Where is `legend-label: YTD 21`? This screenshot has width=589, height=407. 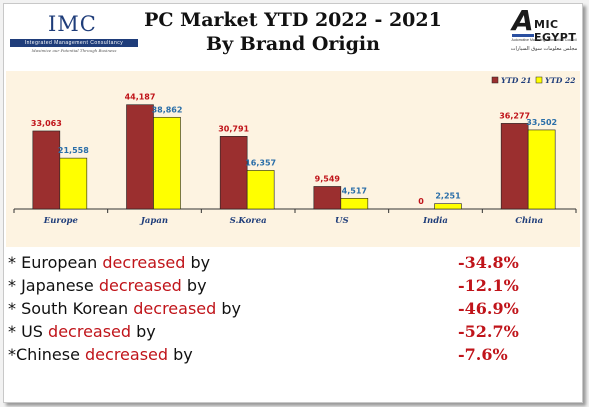
legend-label: YTD 21 is located at coordinates (516, 80).